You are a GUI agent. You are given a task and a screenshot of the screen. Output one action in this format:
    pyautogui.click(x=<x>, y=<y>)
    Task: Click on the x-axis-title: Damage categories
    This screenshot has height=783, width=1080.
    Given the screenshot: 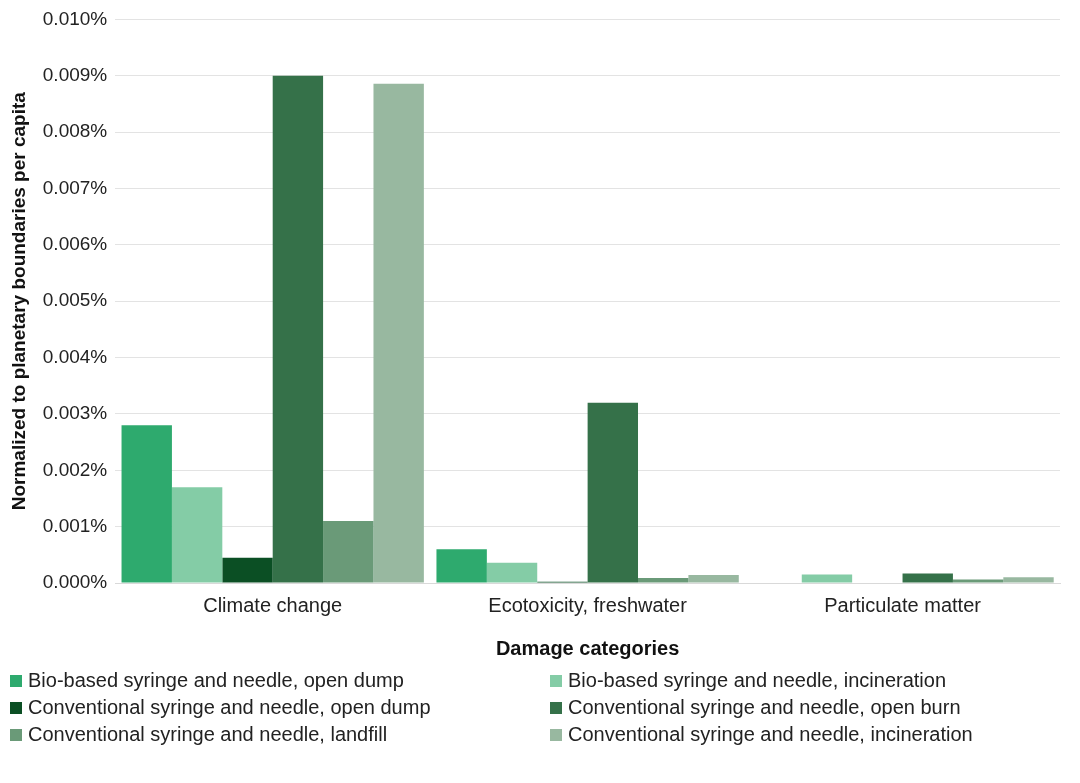 What is the action you would take?
    pyautogui.click(x=587, y=647)
    